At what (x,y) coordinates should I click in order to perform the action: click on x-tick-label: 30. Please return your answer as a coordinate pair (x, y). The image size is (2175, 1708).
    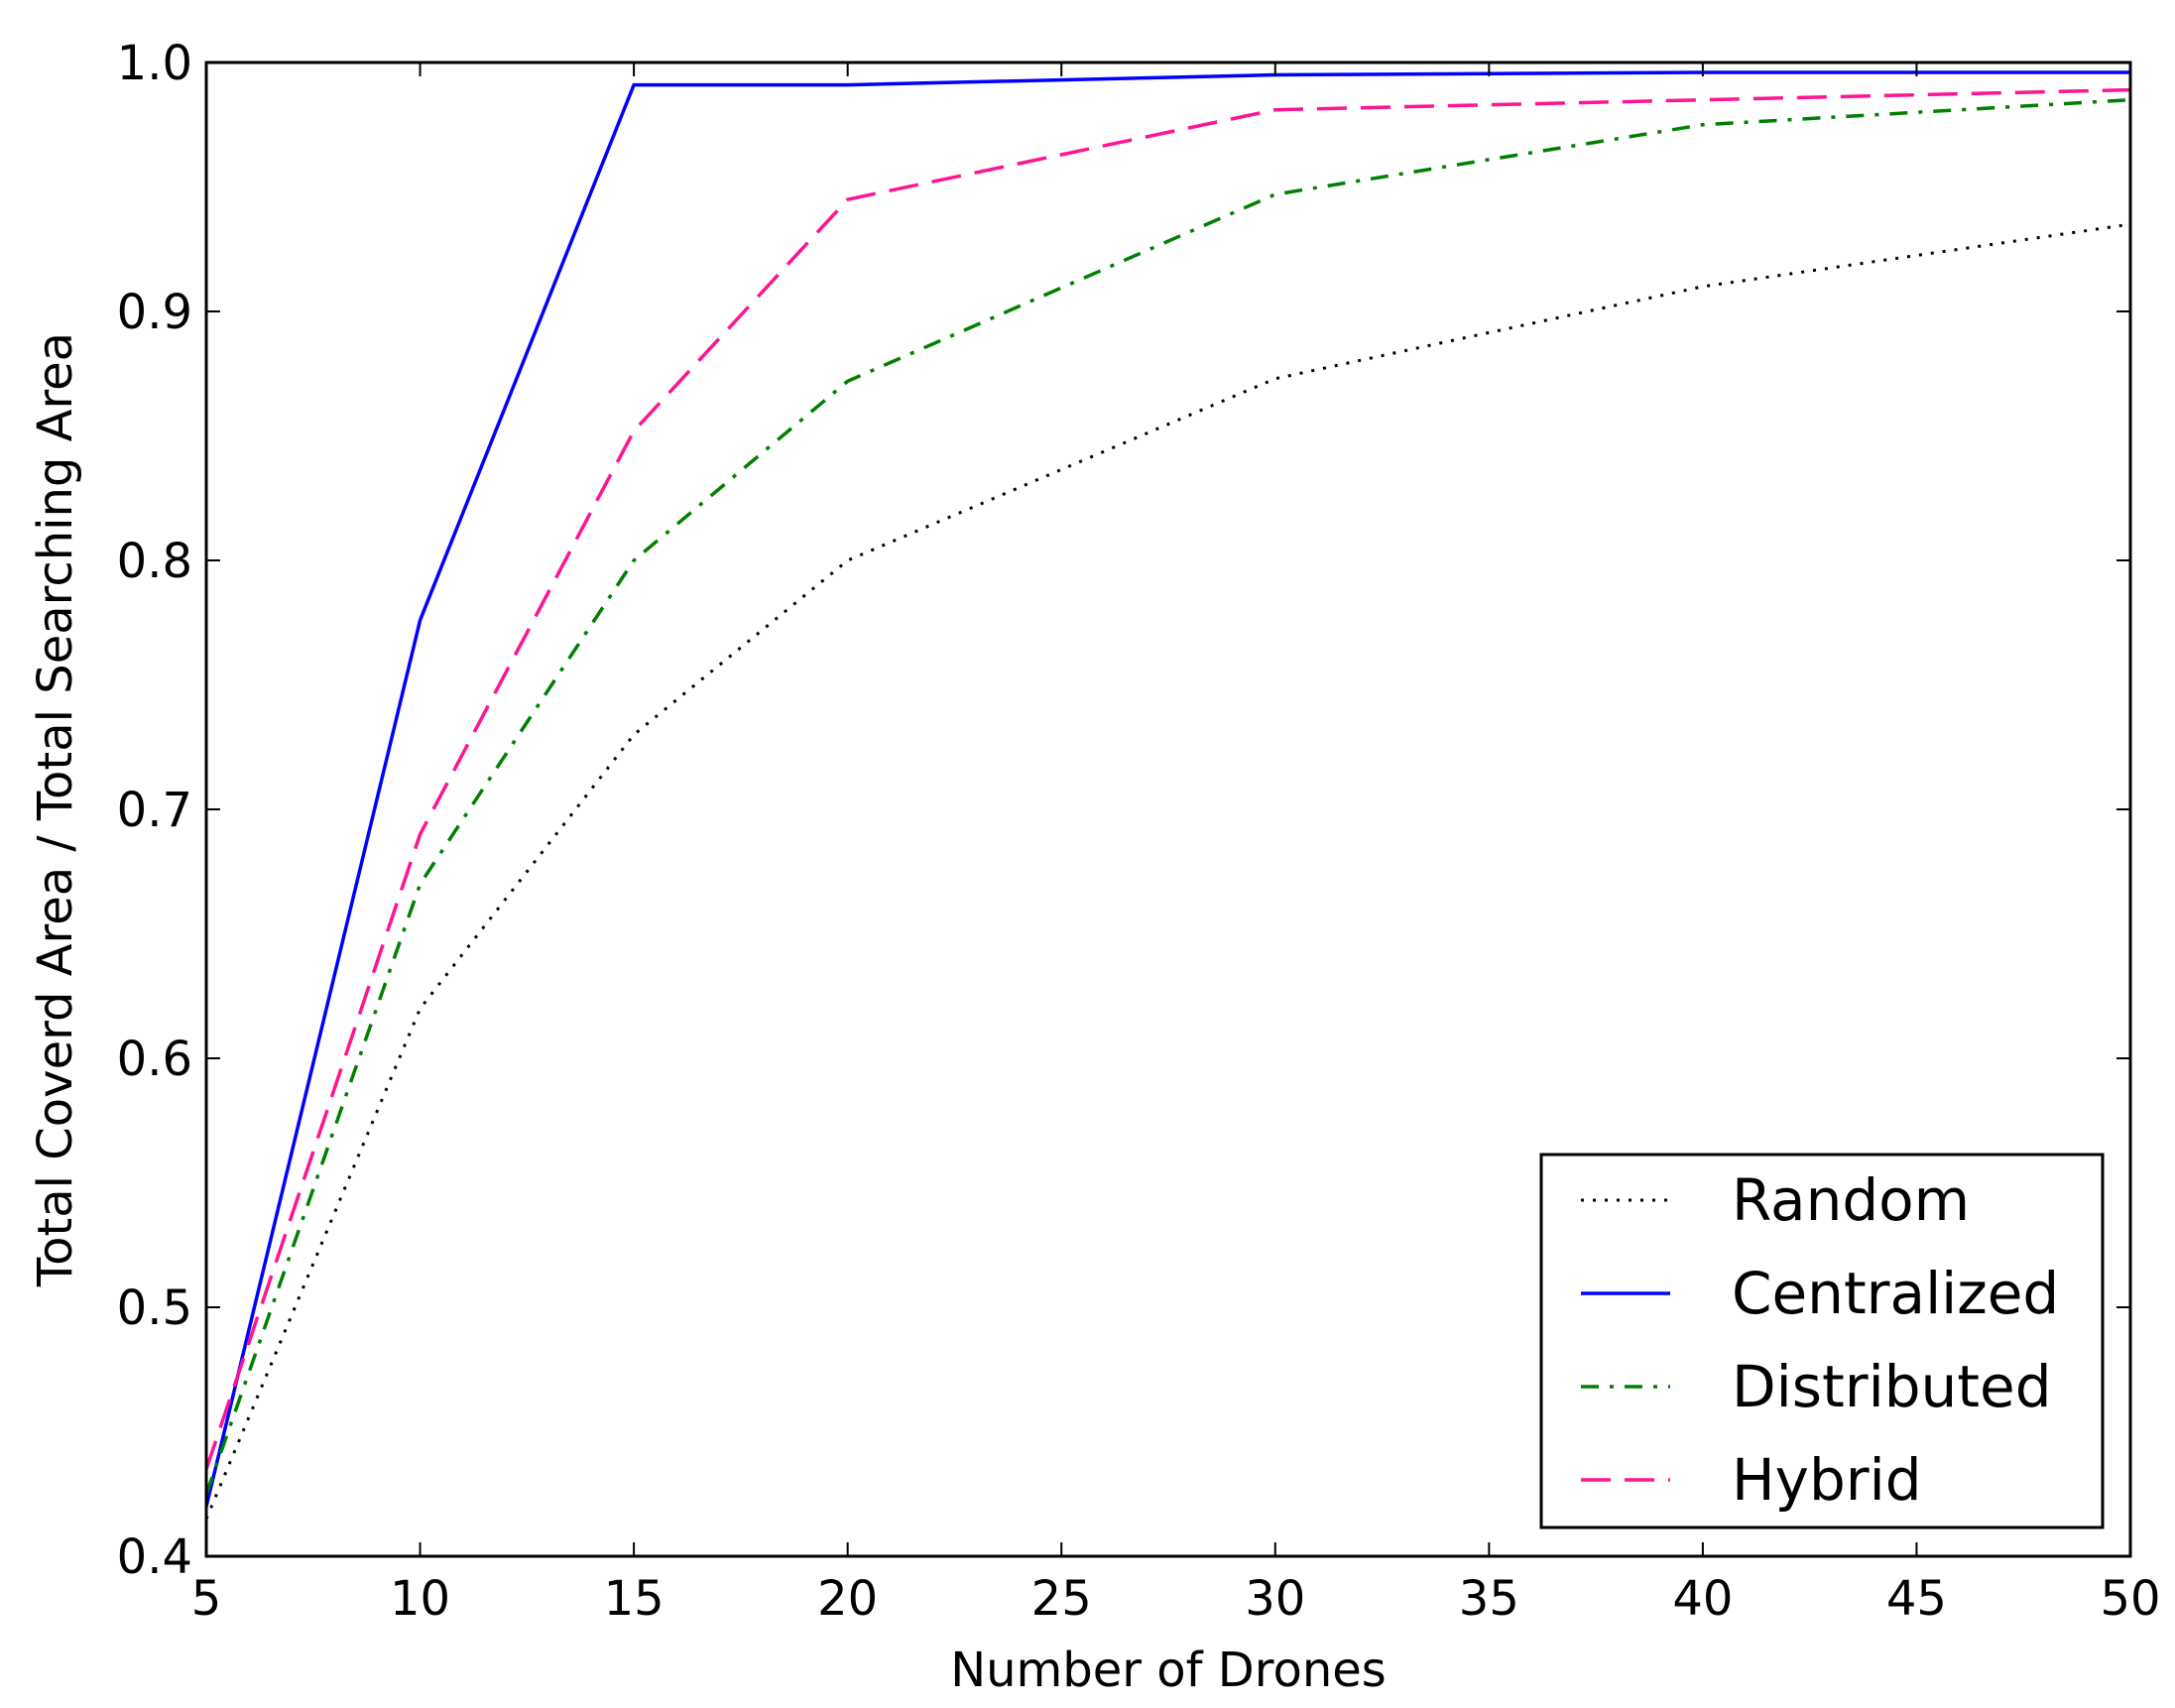
    Looking at the image, I should click on (1275, 1599).